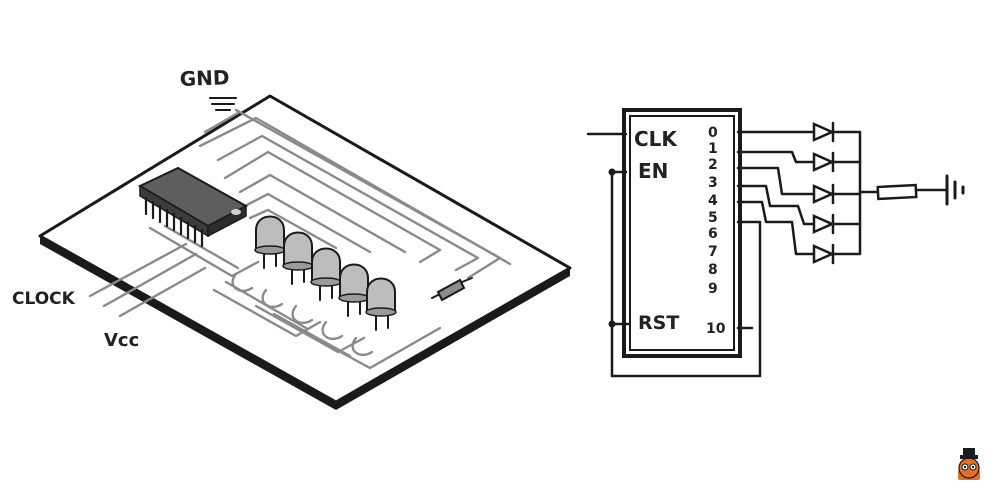 The width and height of the screenshot is (1000, 483). I want to click on clock-label: CLOCK, so click(44, 299).